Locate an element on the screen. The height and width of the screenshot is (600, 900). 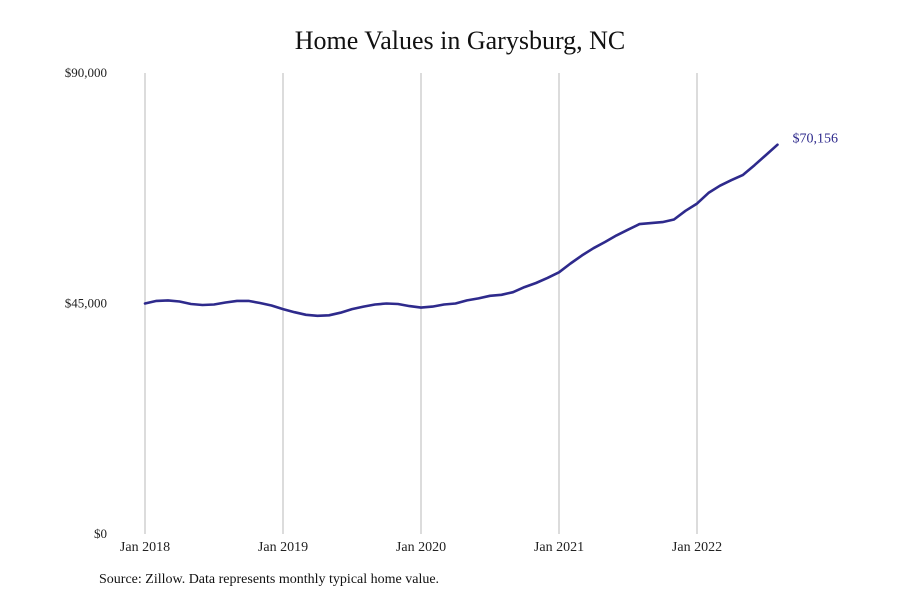
x-tick-label: Jan 2022 is located at coordinates (697, 547).